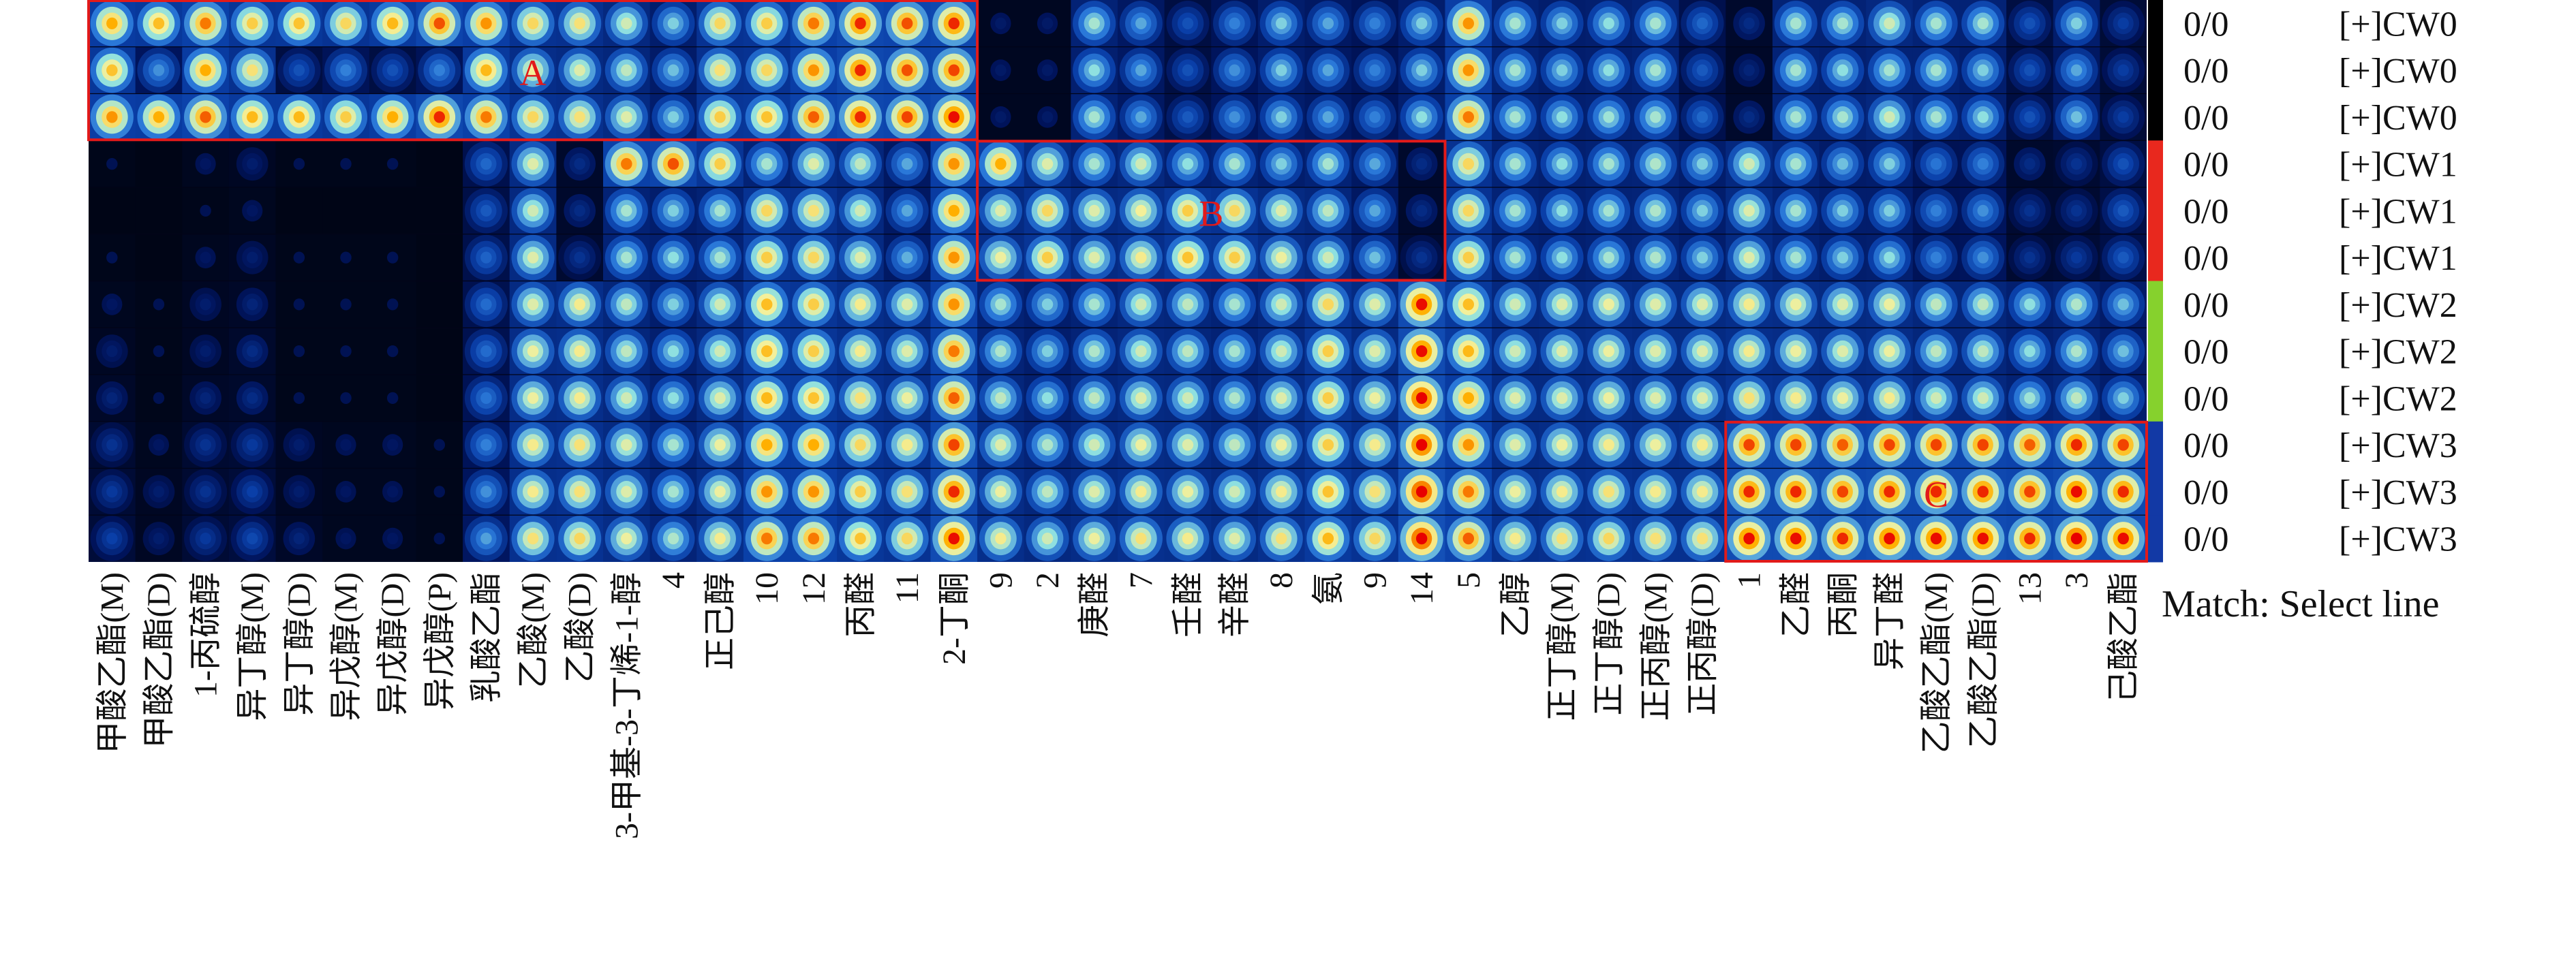 This screenshot has height=957, width=2576. I want to click on column-label: 3, so click(2077, 580).